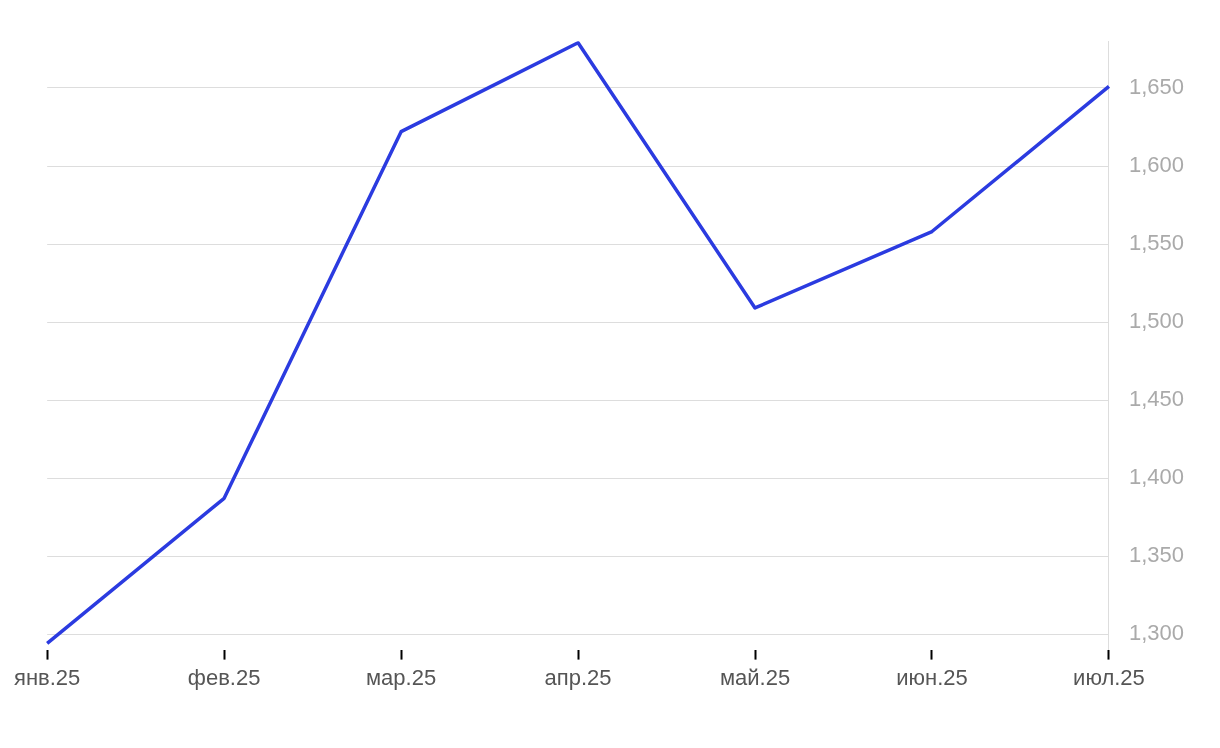 This screenshot has height=748, width=1220. Describe the element at coordinates (1109, 677) in the screenshot. I see `x-tick-label: июл.25` at that location.